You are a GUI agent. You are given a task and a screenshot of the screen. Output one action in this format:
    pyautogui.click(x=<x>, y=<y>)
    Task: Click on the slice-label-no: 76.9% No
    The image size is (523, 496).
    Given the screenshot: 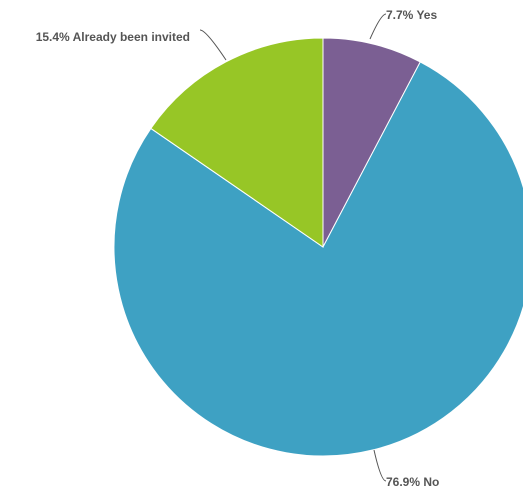 What is the action you would take?
    pyautogui.click(x=412, y=482)
    